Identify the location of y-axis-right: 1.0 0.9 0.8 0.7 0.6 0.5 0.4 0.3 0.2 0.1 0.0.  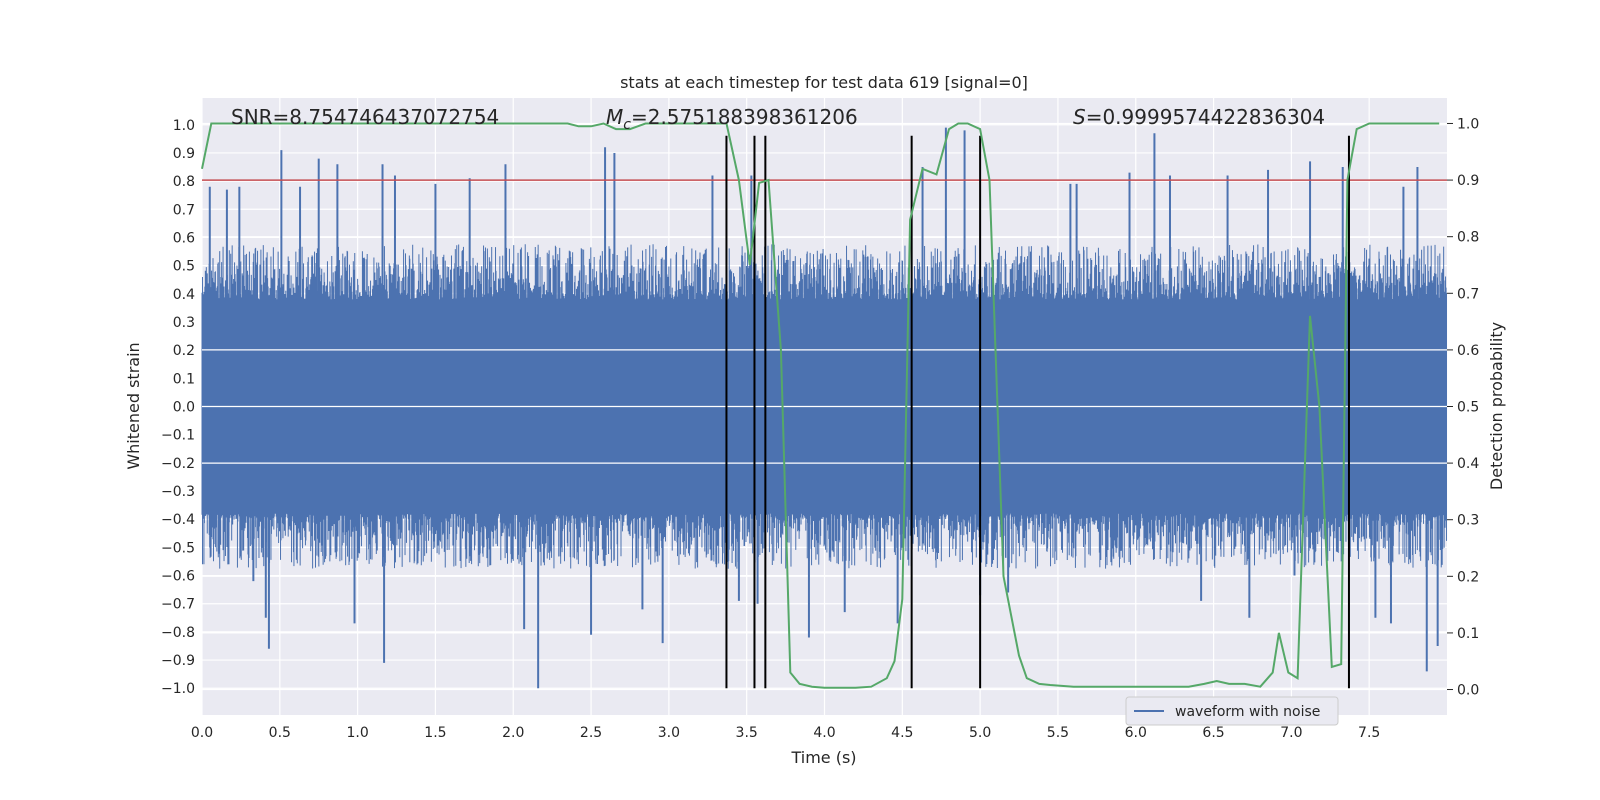
(1463, 407).